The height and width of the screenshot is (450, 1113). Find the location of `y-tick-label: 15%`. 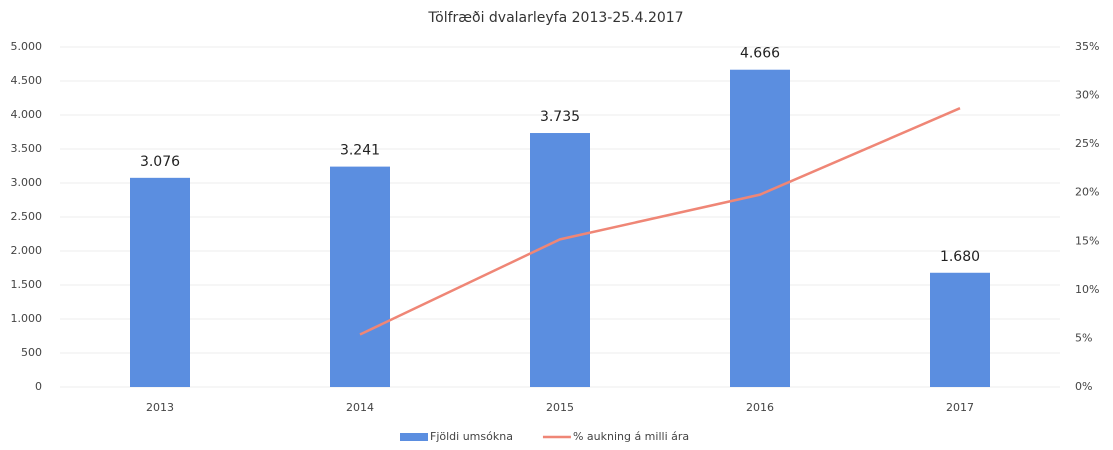

y-tick-label: 15% is located at coordinates (1087, 240).